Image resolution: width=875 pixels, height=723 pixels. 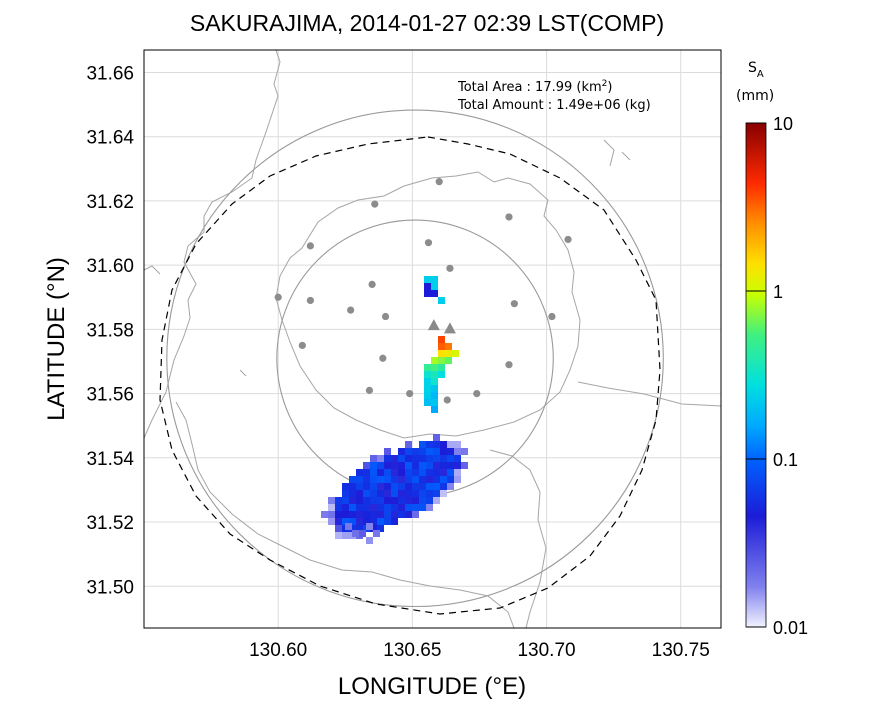 I want to click on y-axis-label: LATITUDE (°N), so click(x=56, y=339).